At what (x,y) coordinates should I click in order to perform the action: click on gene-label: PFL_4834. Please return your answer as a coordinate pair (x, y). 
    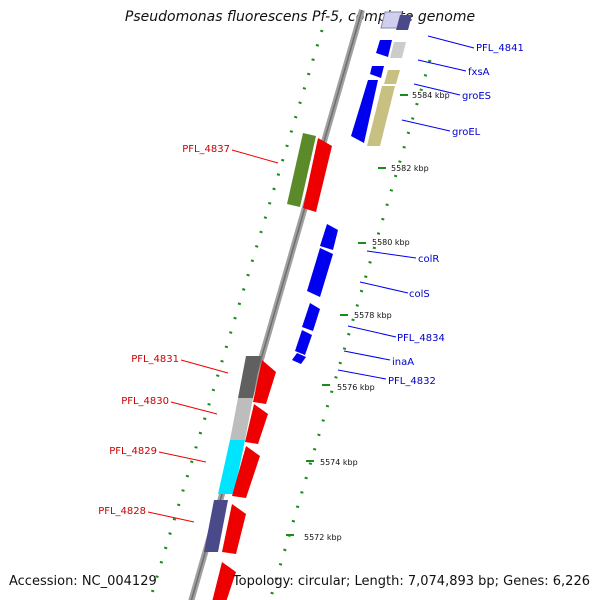
    Looking at the image, I should click on (421, 338).